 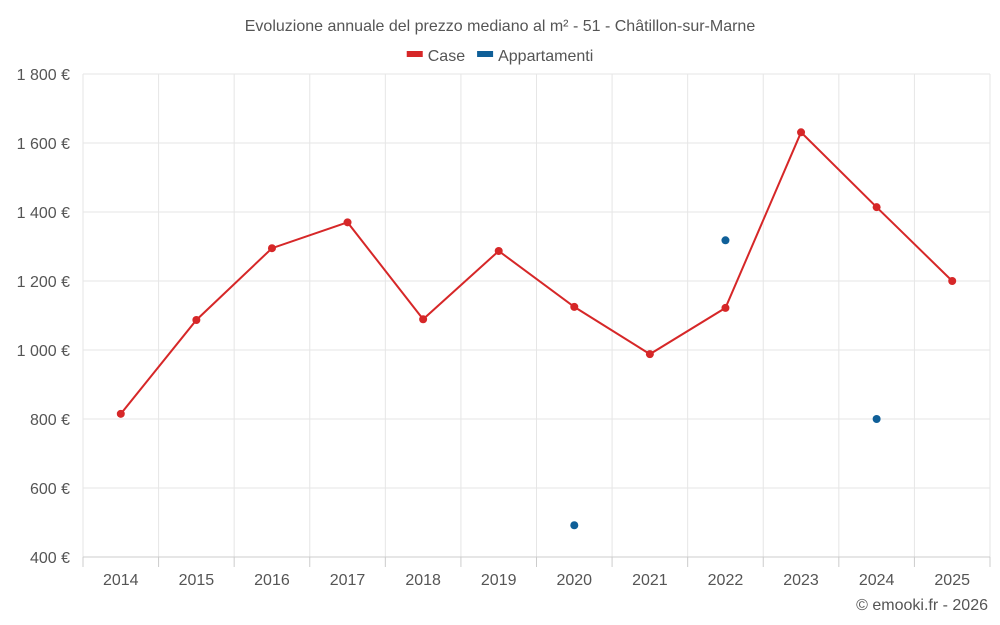 What do you see at coordinates (446, 56) in the screenshot?
I see `legend-label: Case` at bounding box center [446, 56].